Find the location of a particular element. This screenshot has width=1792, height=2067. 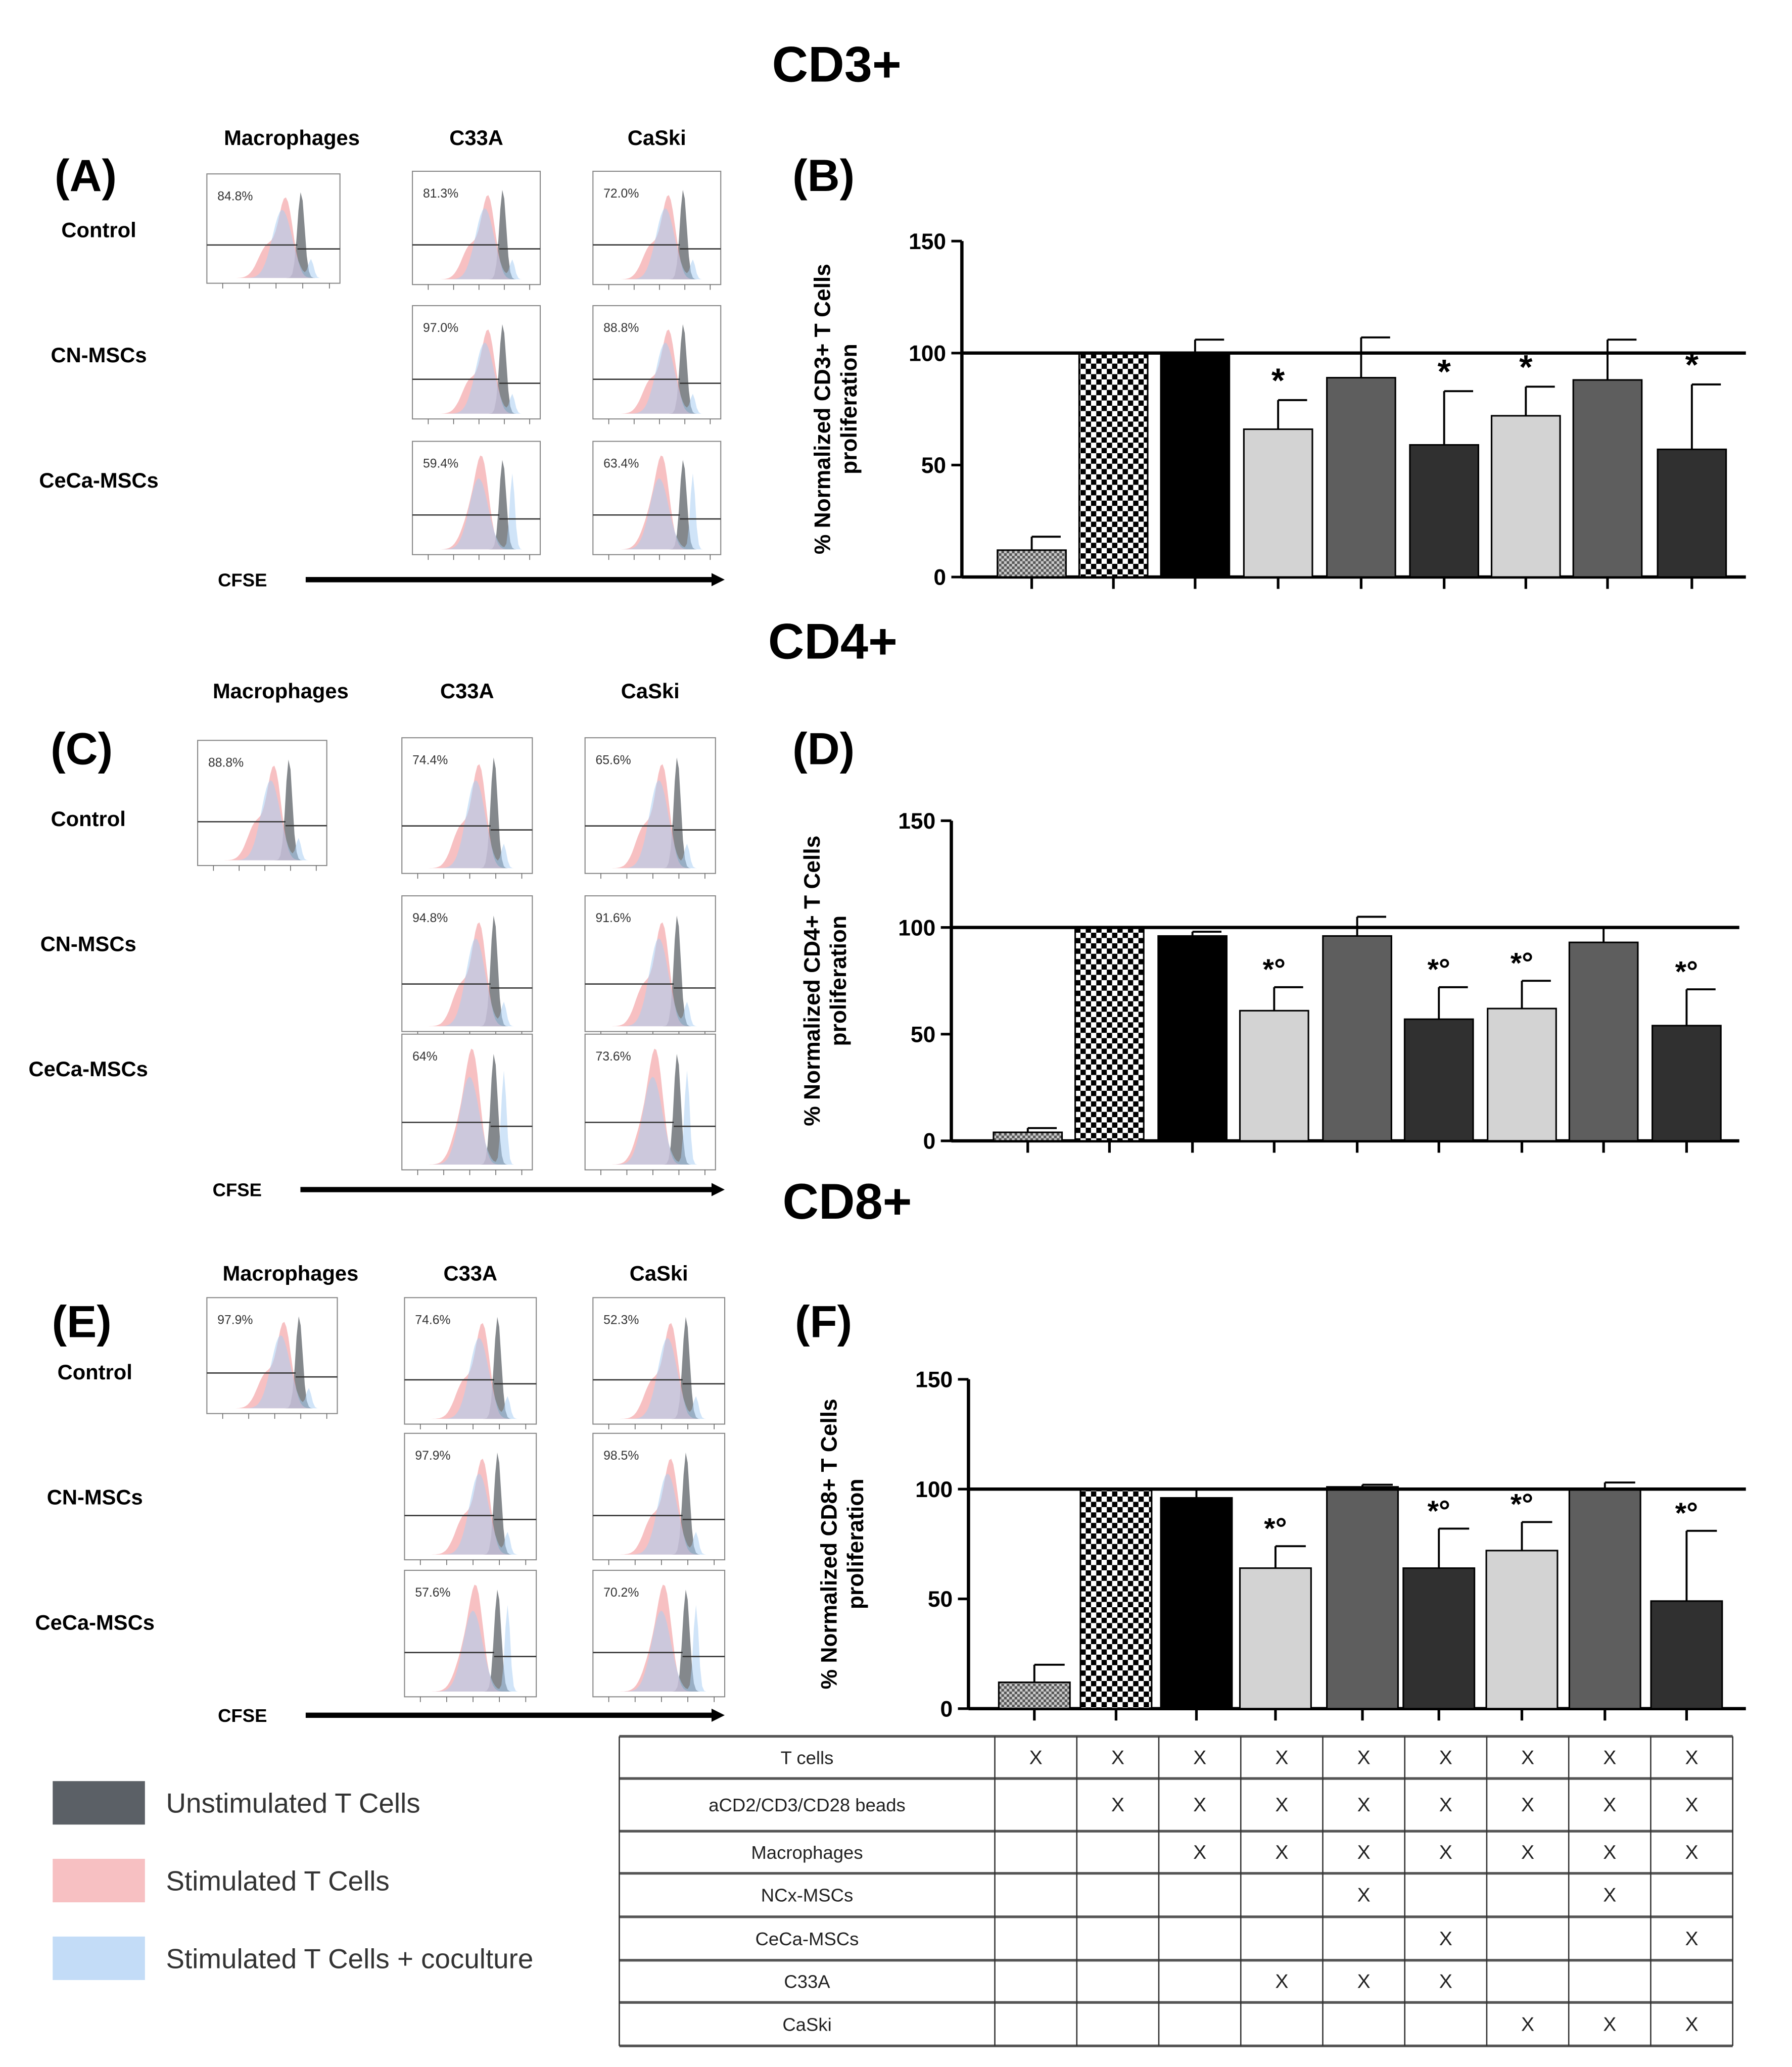

row-label: CeCa-MSCs is located at coordinates (98, 480).